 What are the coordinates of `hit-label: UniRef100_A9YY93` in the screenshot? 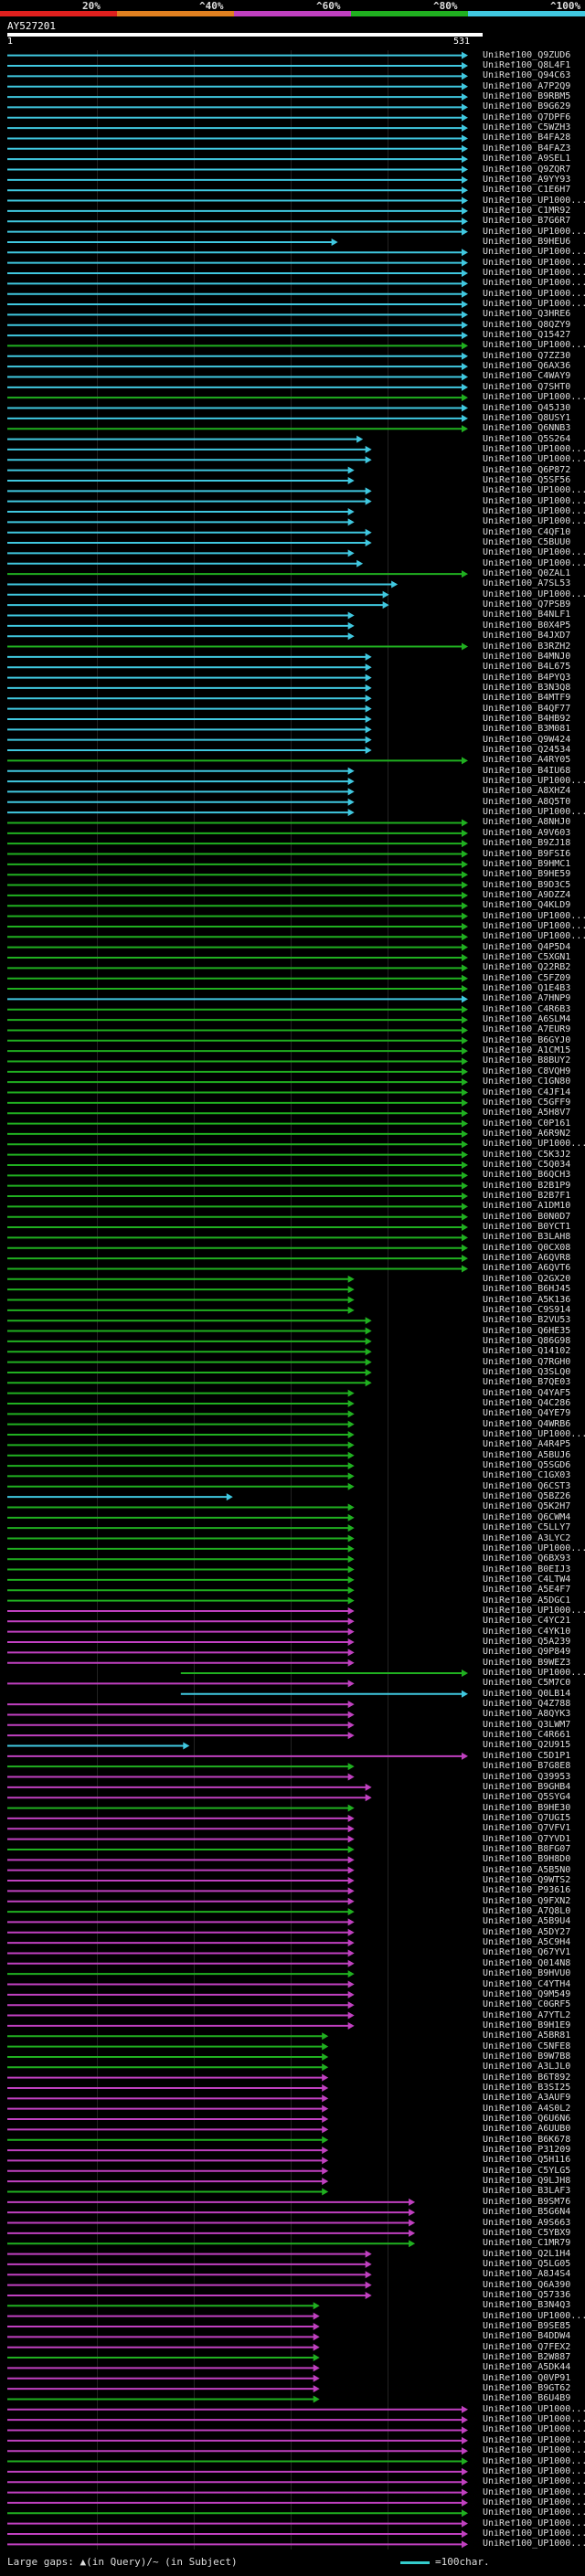 It's located at (527, 180).